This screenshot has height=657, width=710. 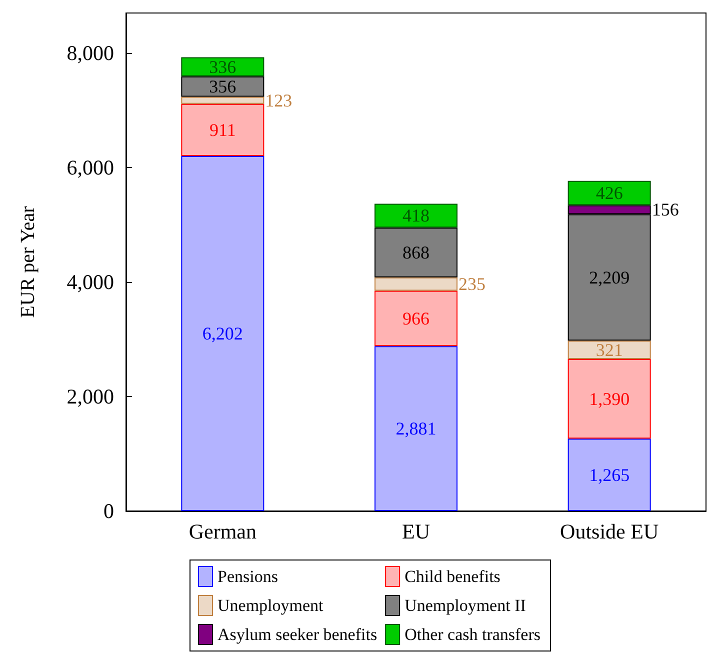 What do you see at coordinates (465, 605) in the screenshot?
I see `legend-label: Unemployment II` at bounding box center [465, 605].